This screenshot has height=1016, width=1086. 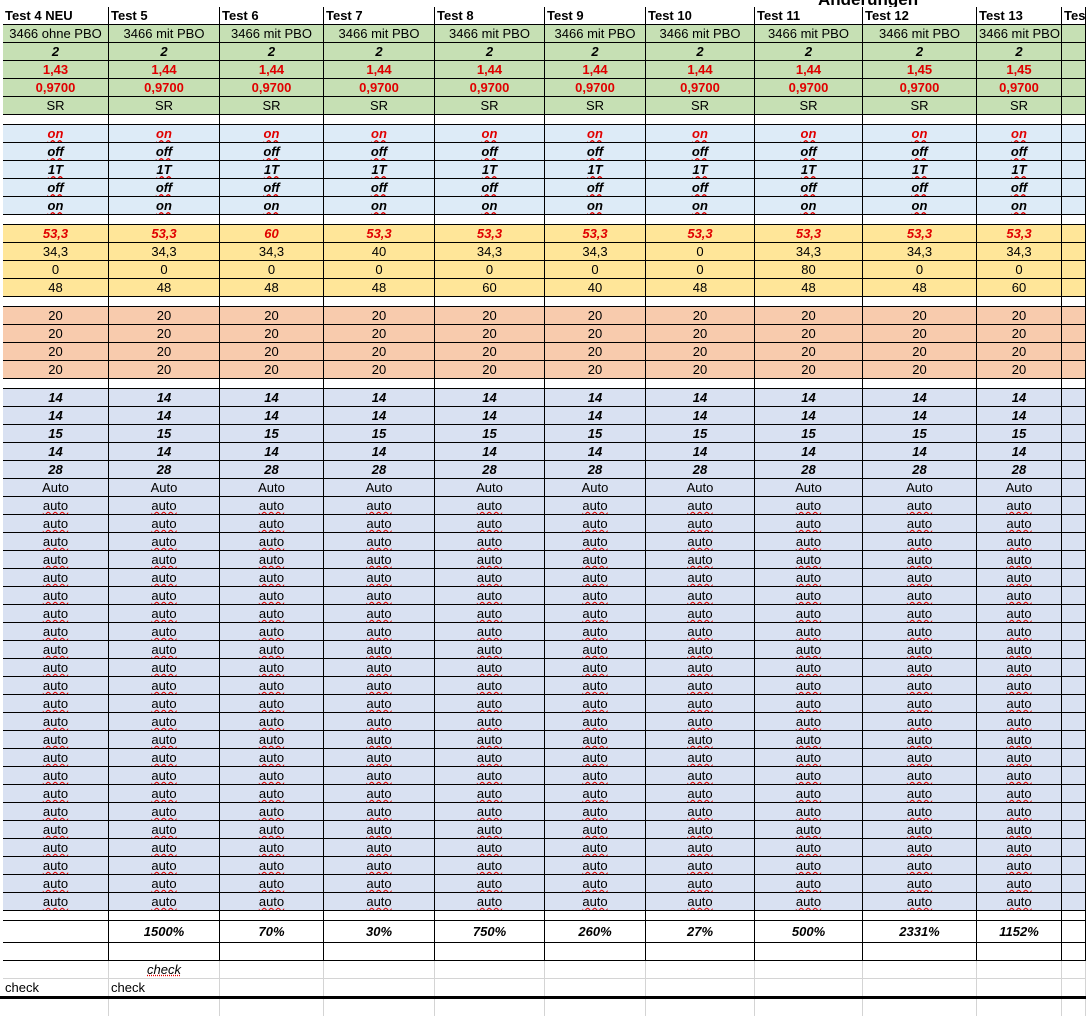 I want to click on cell: 2, so click(x=700, y=52).